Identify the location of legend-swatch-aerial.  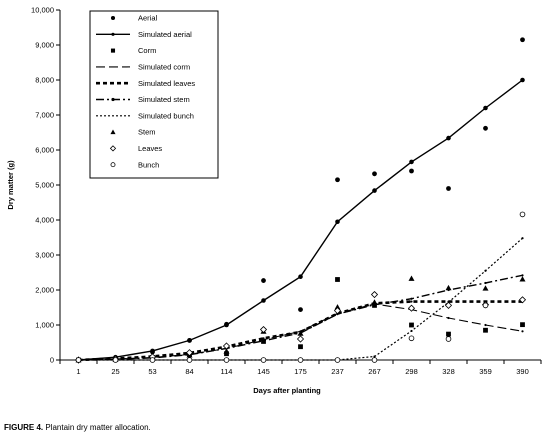
(113, 18).